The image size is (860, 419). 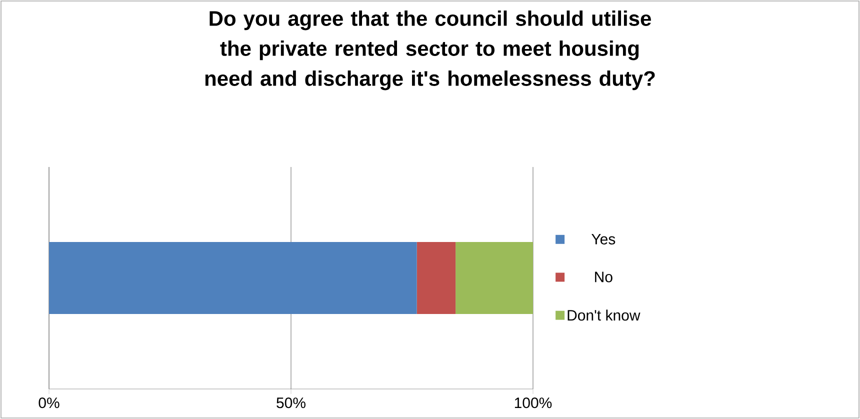 I want to click on chart-title: Do you agree that the council should utilise the private rented sector to meet housing need and discharge it's homelessness duty?, so click(x=430, y=50).